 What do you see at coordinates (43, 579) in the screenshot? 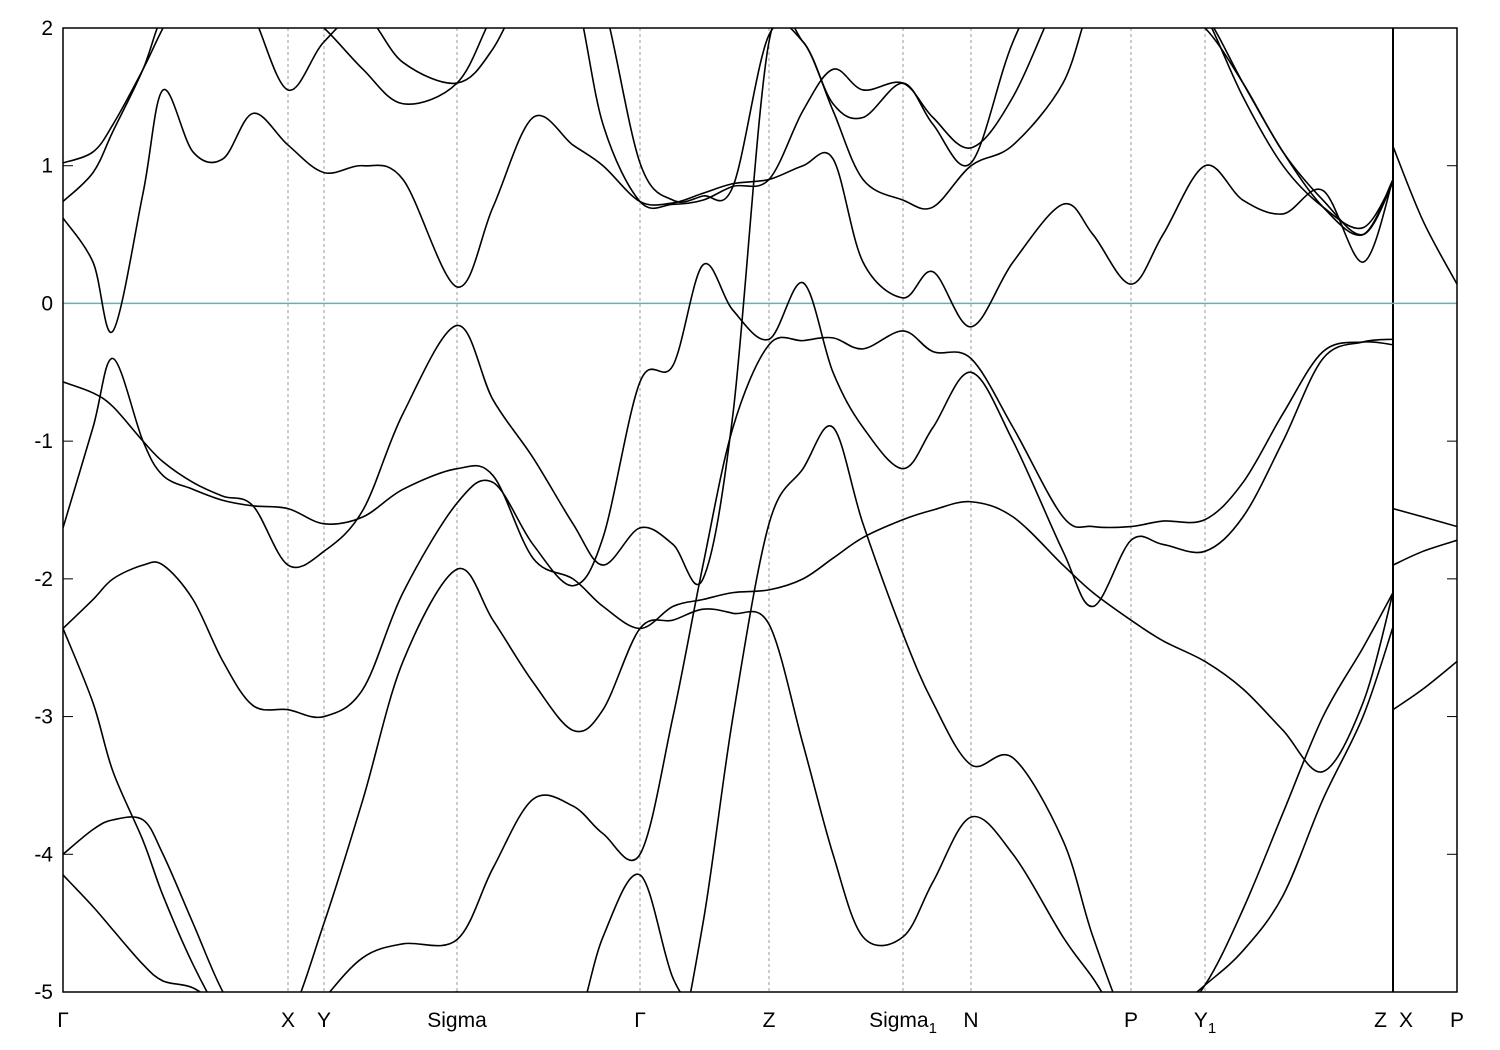
I see `y-tick-label: -2` at bounding box center [43, 579].